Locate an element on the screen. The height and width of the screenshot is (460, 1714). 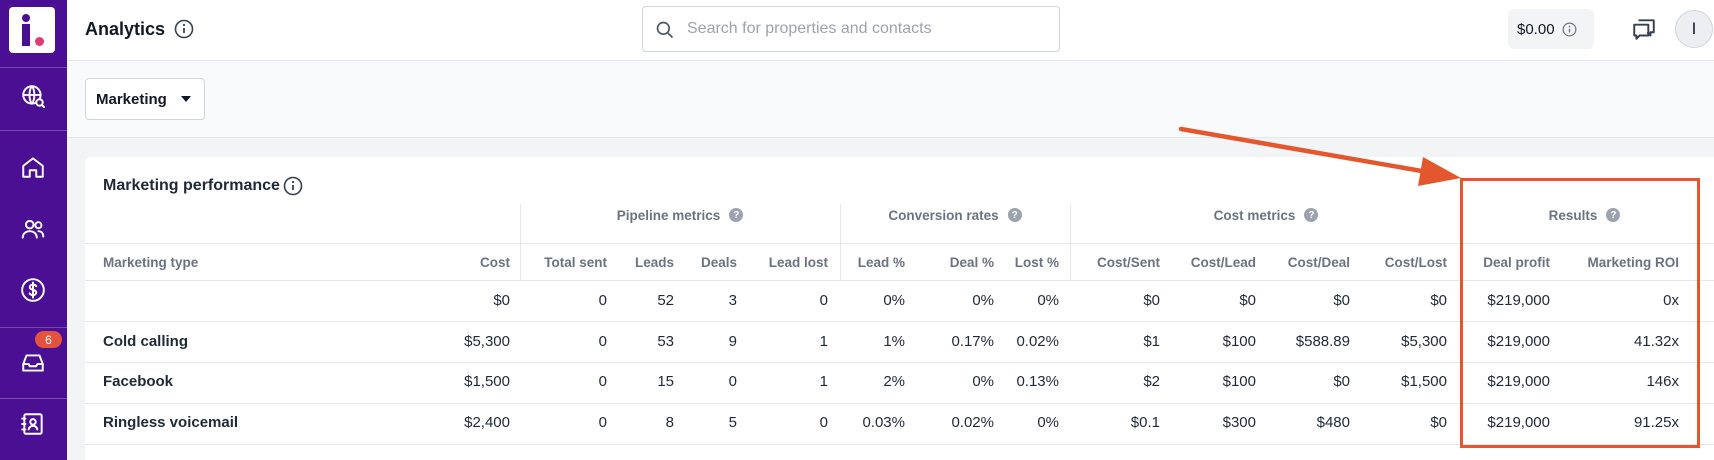
col-deals-cell: 9 is located at coordinates (732, 341).